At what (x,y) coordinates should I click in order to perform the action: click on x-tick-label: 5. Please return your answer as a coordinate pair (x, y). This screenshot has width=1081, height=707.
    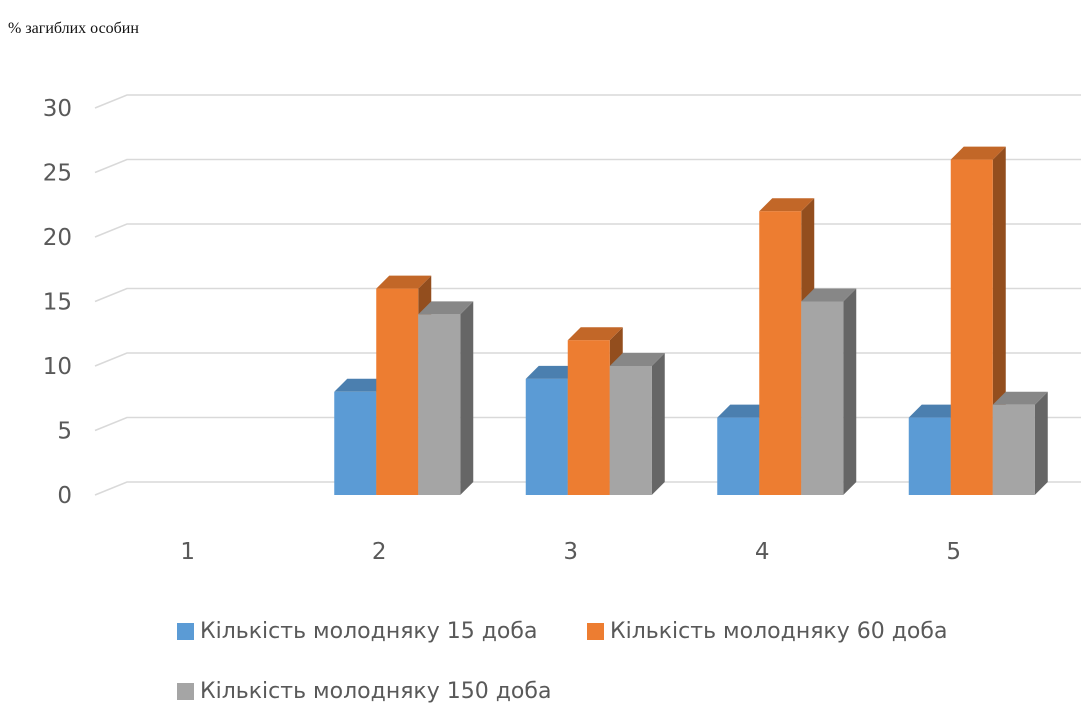
    Looking at the image, I should click on (953, 552).